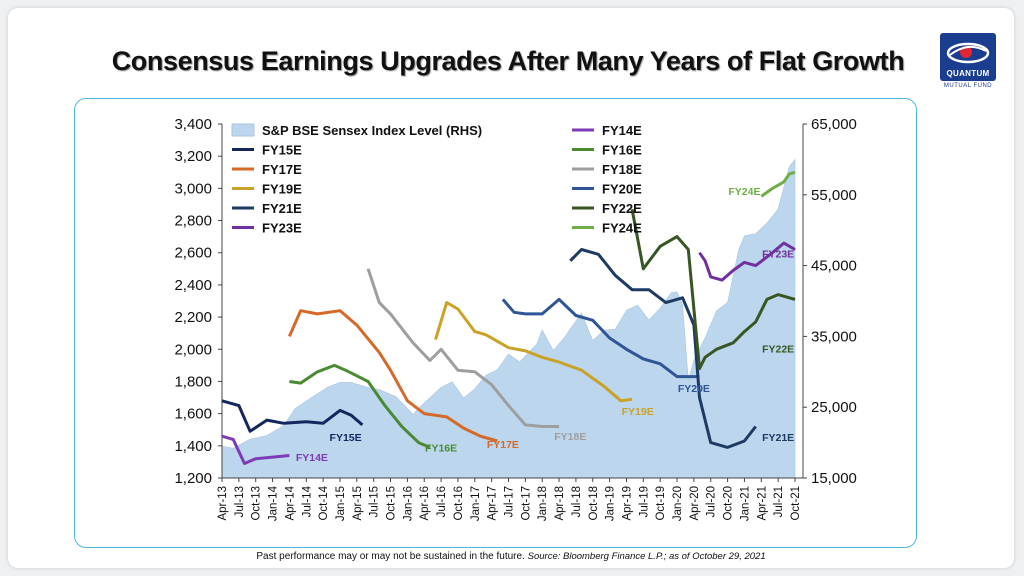 This screenshot has width=1024, height=576. Describe the element at coordinates (312, 458) in the screenshot. I see `series-annotation: FY14E` at that location.